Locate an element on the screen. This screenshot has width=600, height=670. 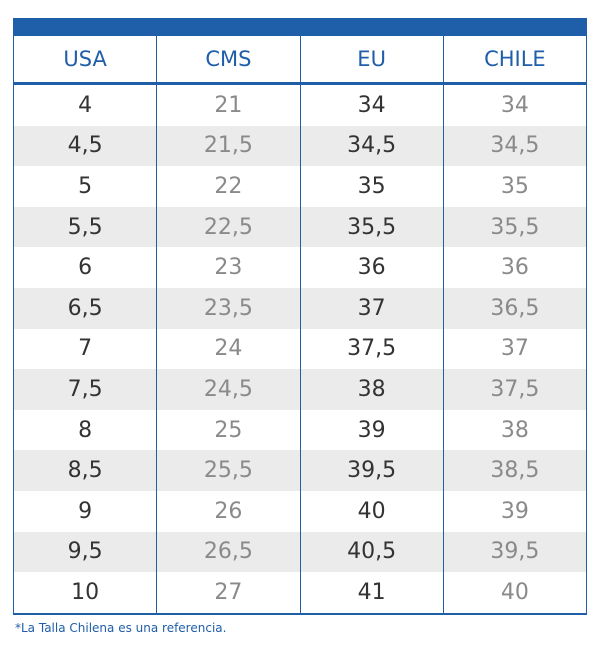
table-cell: 27 is located at coordinates (228, 593).